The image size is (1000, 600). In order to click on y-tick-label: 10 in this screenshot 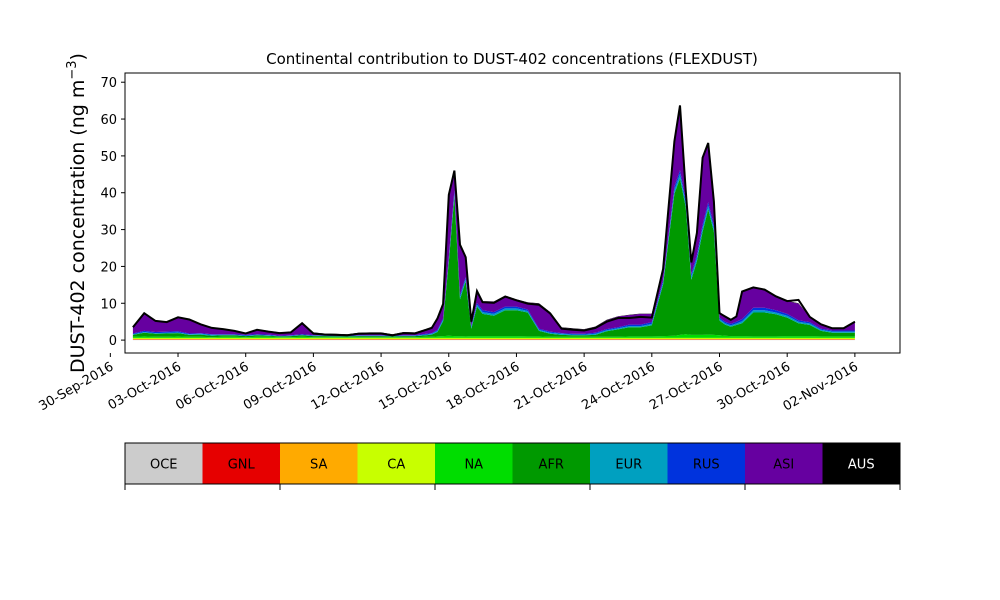, I will do `click(108, 304)`.